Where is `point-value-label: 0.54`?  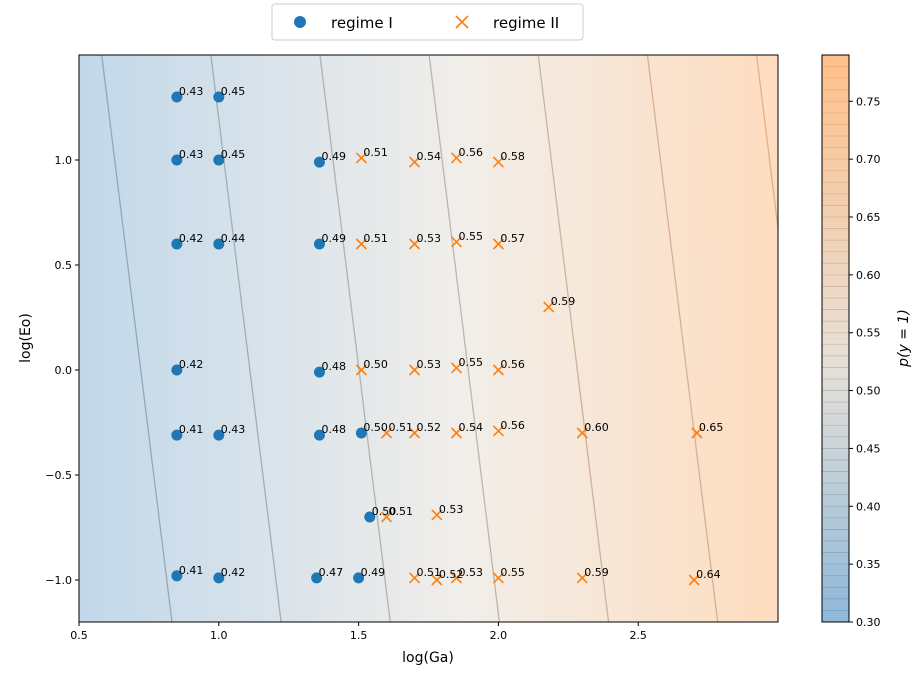 point-value-label: 0.54 is located at coordinates (429, 156).